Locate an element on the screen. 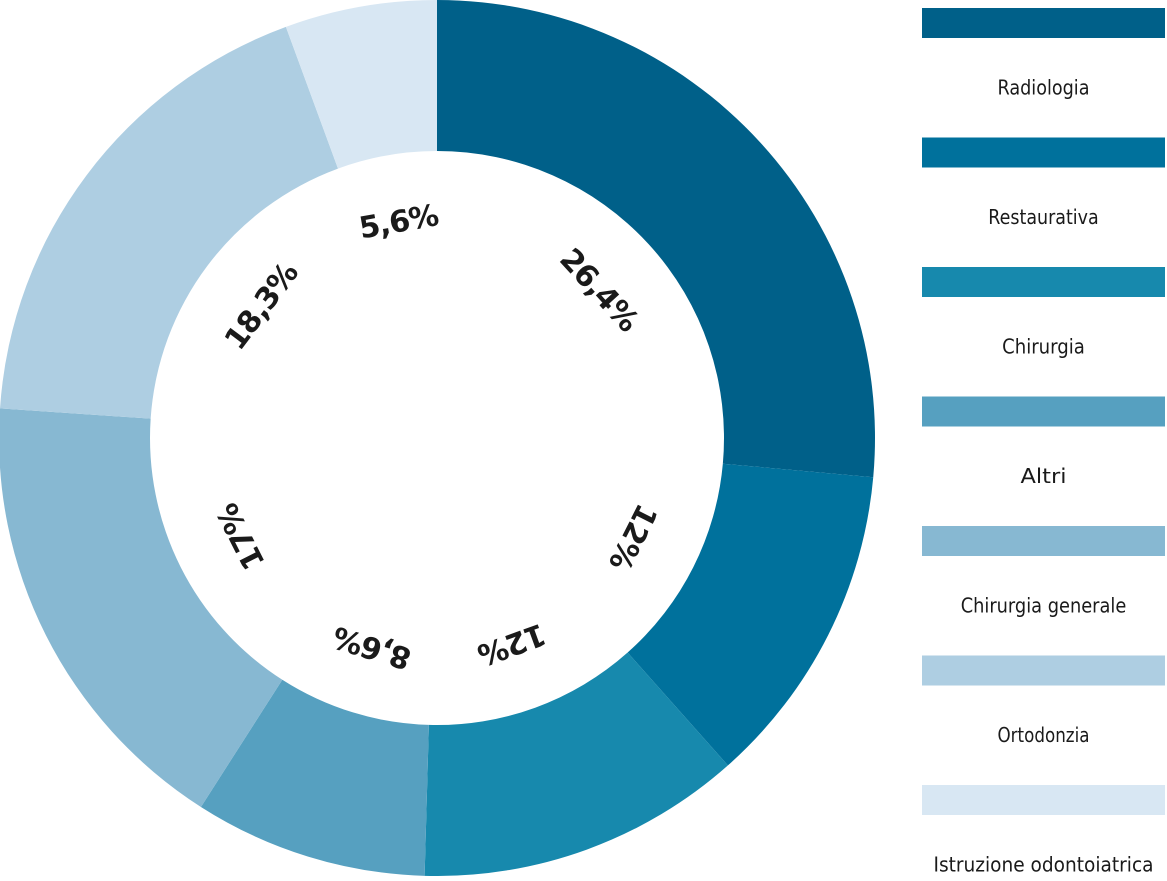 Image resolution: width=1167 pixels, height=881 pixels. slice-label-restaurativa: 12% is located at coordinates (632, 537).